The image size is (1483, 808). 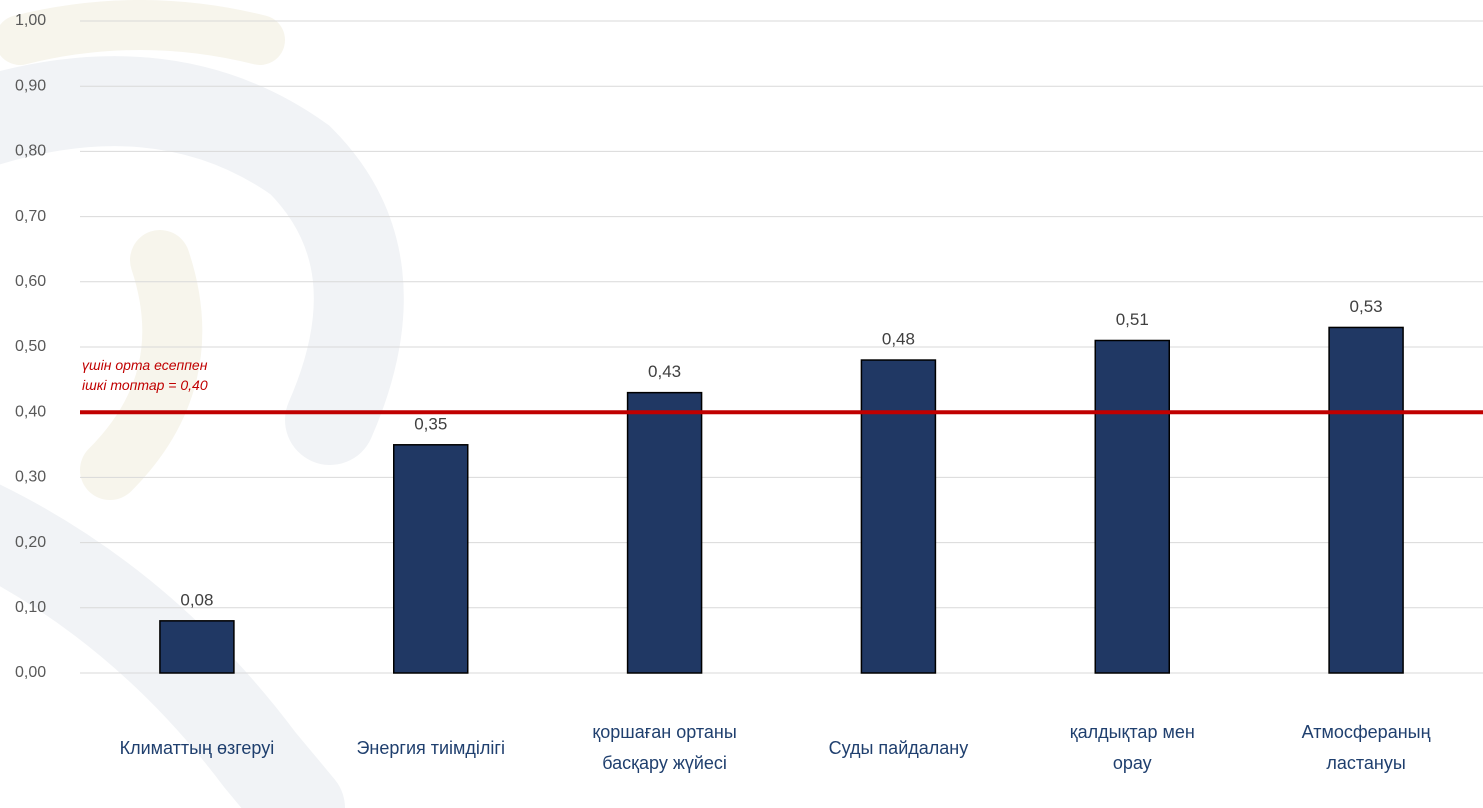 I want to click on x-tick-label-line: қалдықтар мен, so click(x=1132, y=732).